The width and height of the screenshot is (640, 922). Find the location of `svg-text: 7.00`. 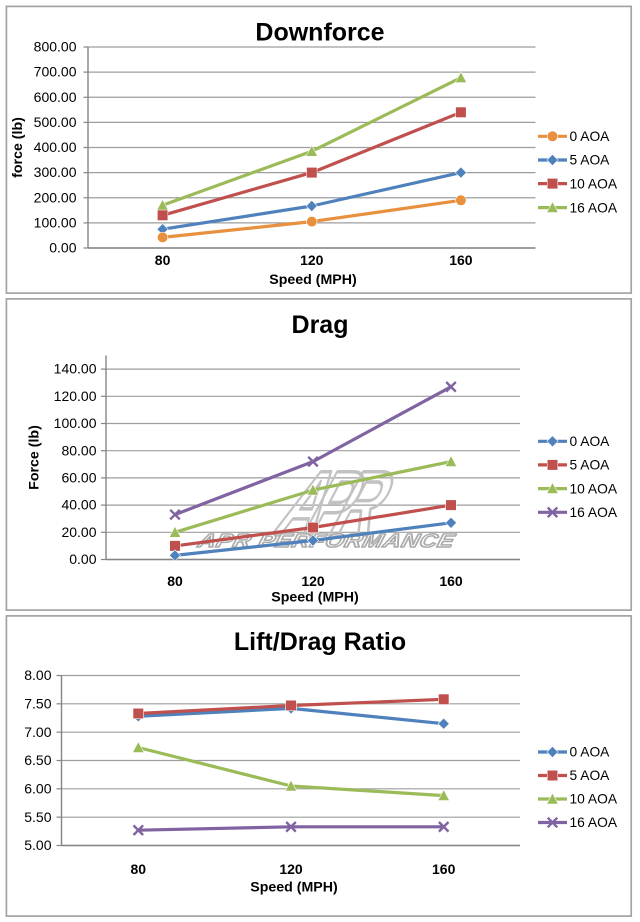

svg-text: 7.00 is located at coordinates (37, 732).